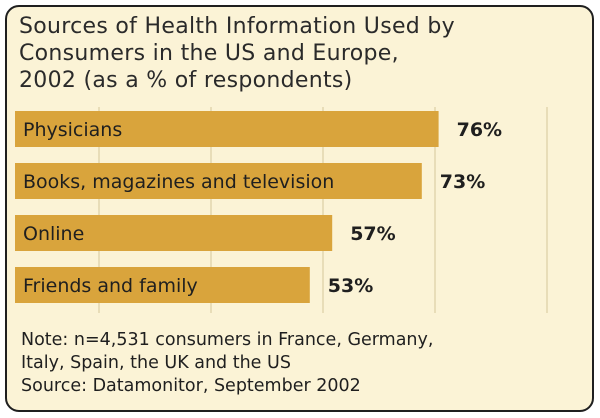 This screenshot has height=418, width=600. I want to click on note-line-2: Italy, Spain, the UK and the US, so click(156, 363).